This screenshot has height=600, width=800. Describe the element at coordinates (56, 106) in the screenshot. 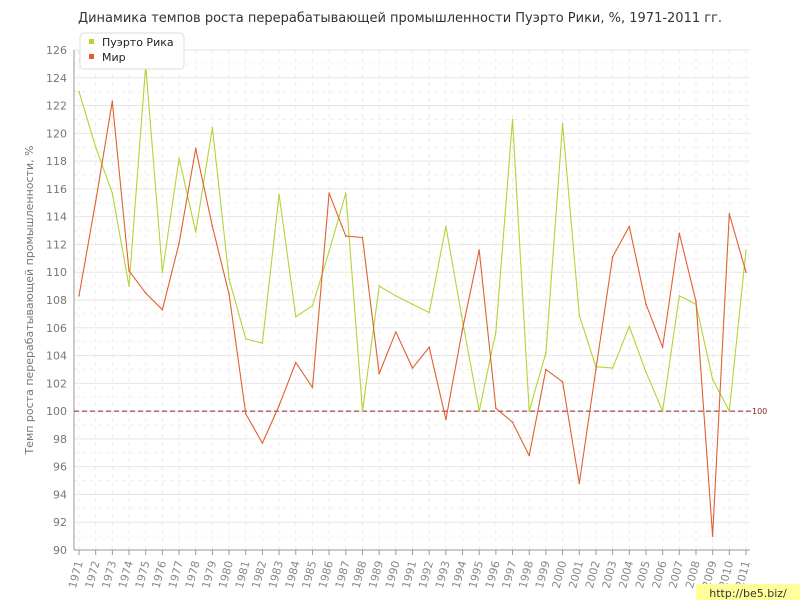

I see `y-tick-label: 122` at that location.